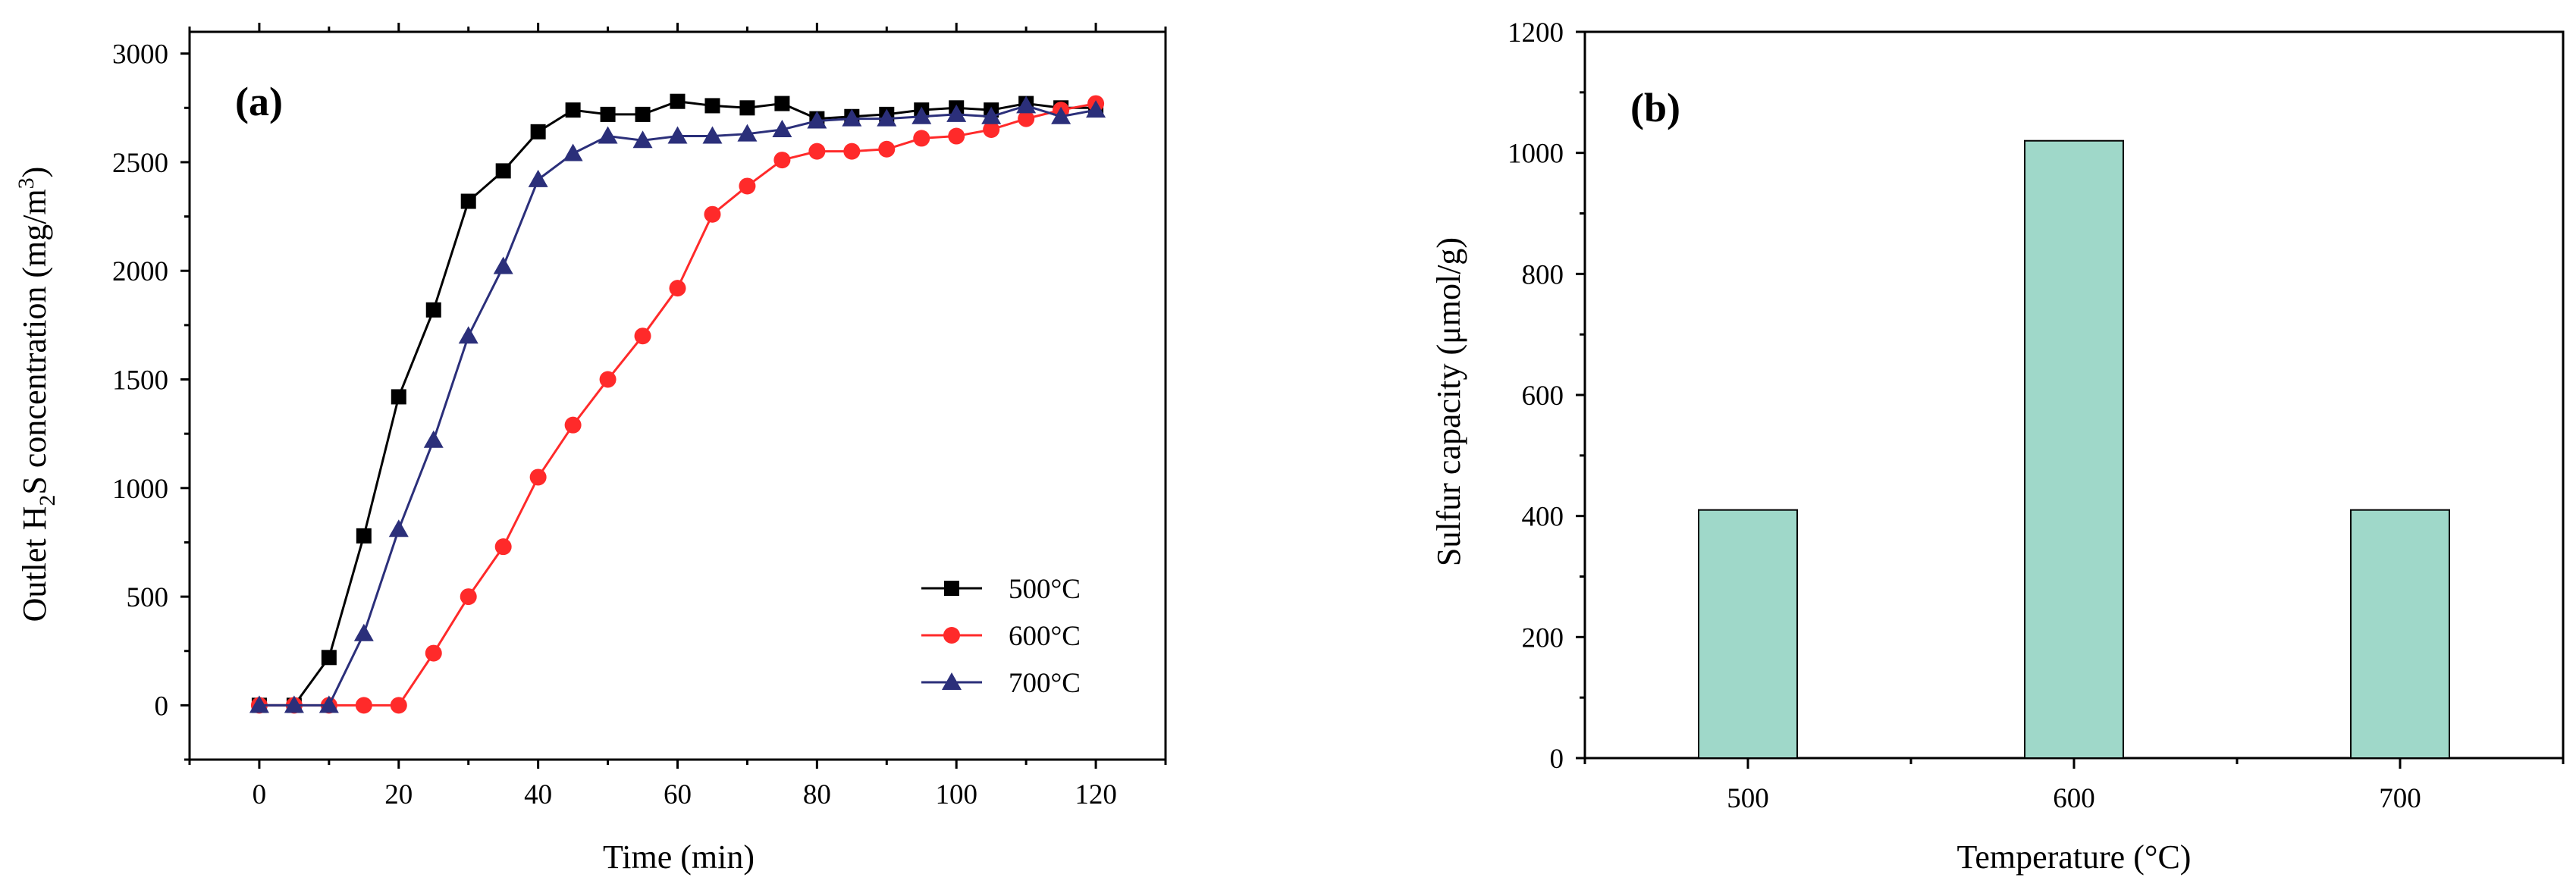 The image size is (2576, 890). Describe the element at coordinates (678, 101) in the screenshot. I see `point-500°C-60` at that location.